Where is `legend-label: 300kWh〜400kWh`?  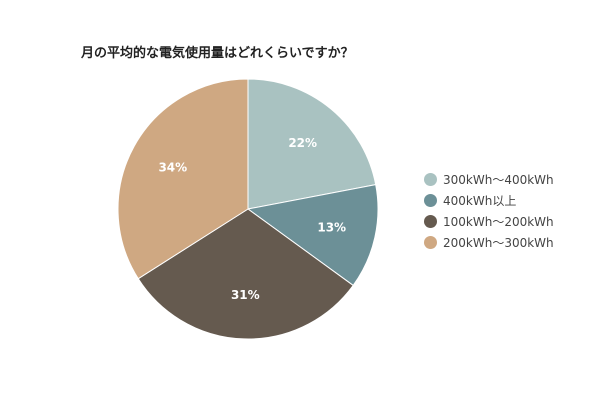 legend-label: 300kWh〜400kWh is located at coordinates (498, 180).